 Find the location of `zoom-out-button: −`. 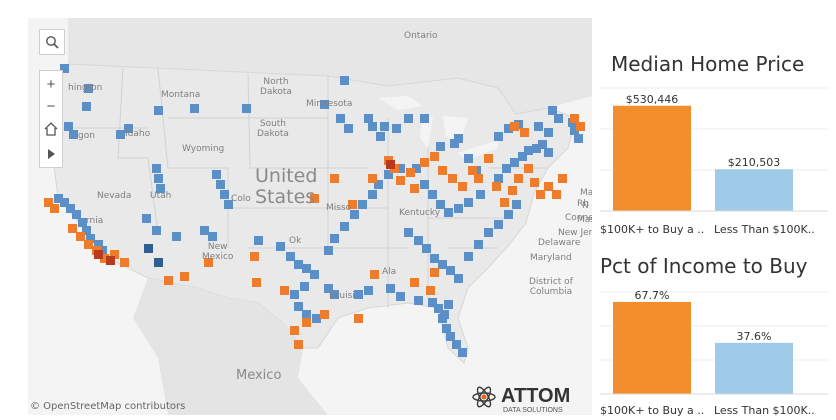

zoom-out-button: − is located at coordinates (51, 106).